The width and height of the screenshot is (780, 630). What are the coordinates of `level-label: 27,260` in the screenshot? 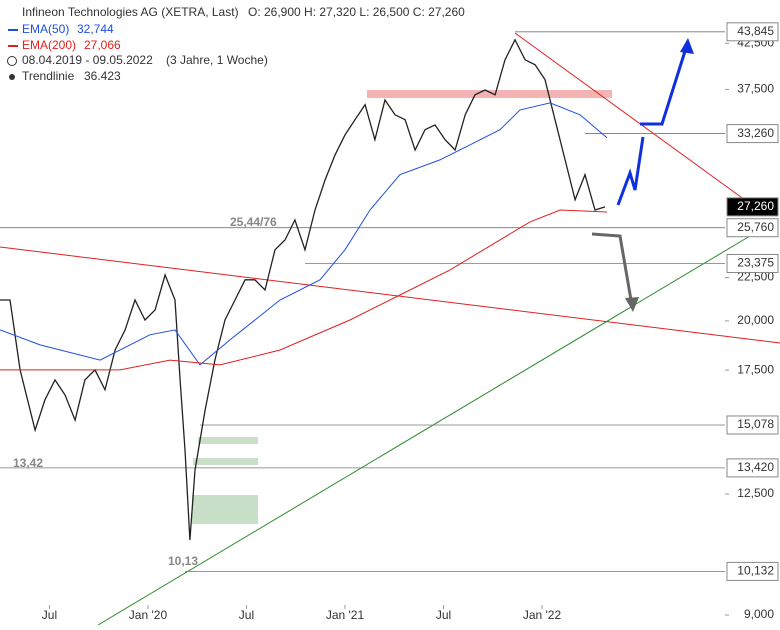 It's located at (755, 206).